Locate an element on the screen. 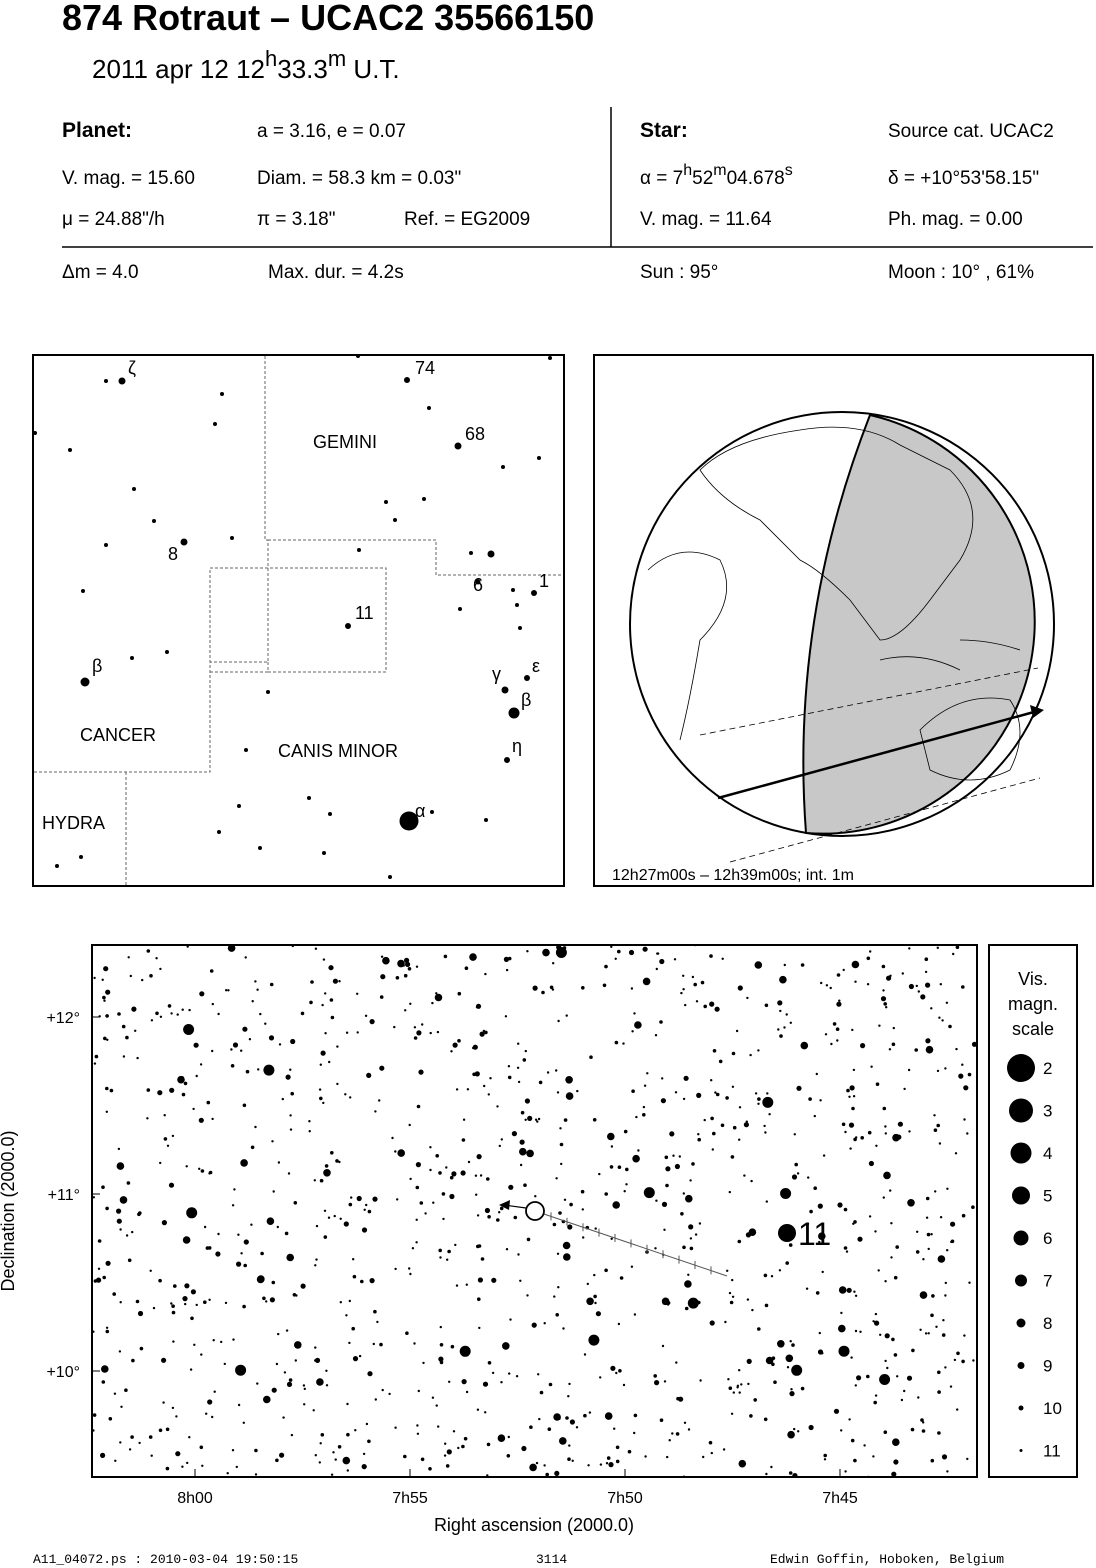 The height and width of the screenshot is (1568, 1096). legend-label: 3 is located at coordinates (1047, 1111).